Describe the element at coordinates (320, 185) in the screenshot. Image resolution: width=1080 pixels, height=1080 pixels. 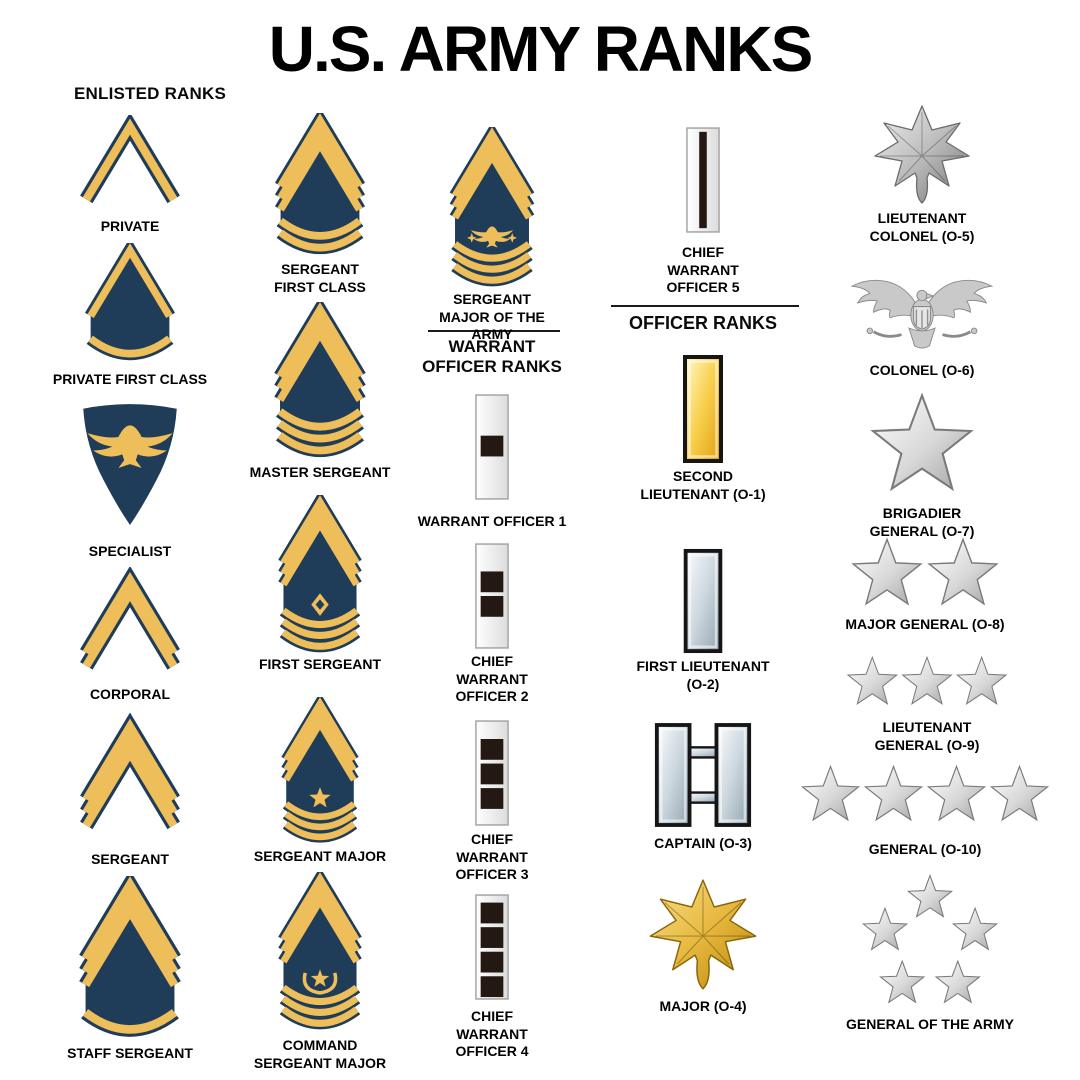
I see `sergeant-first-class-insignia-icon` at that location.